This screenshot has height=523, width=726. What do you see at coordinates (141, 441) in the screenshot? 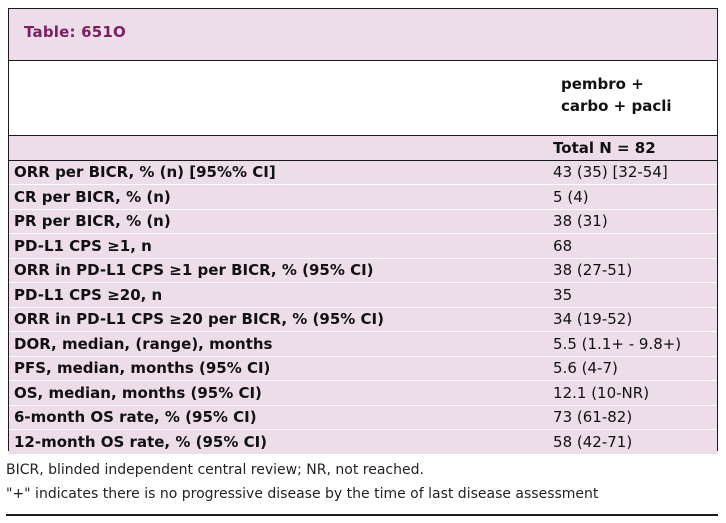
I see `row-label: 12-month OS rate, % (95% CI)` at bounding box center [141, 441].